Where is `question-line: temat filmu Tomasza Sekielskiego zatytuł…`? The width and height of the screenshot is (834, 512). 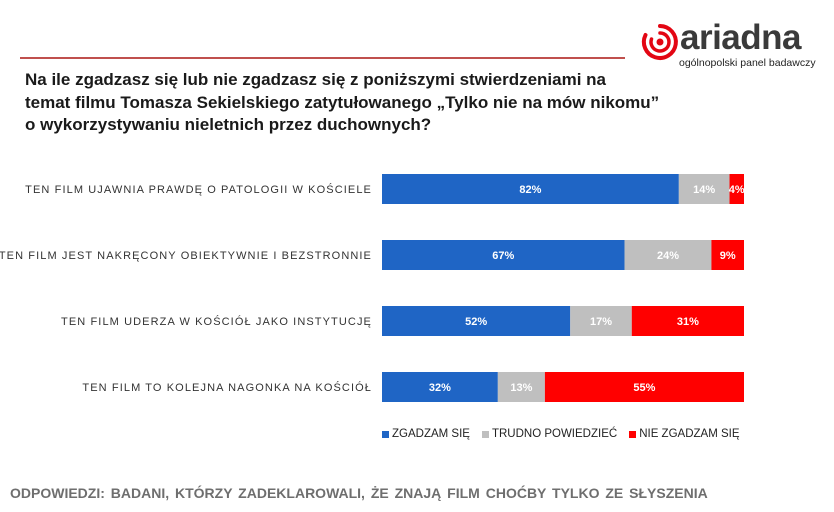 question-line: temat filmu Tomasza Sekielskiego zatytuł… is located at coordinates (342, 102).